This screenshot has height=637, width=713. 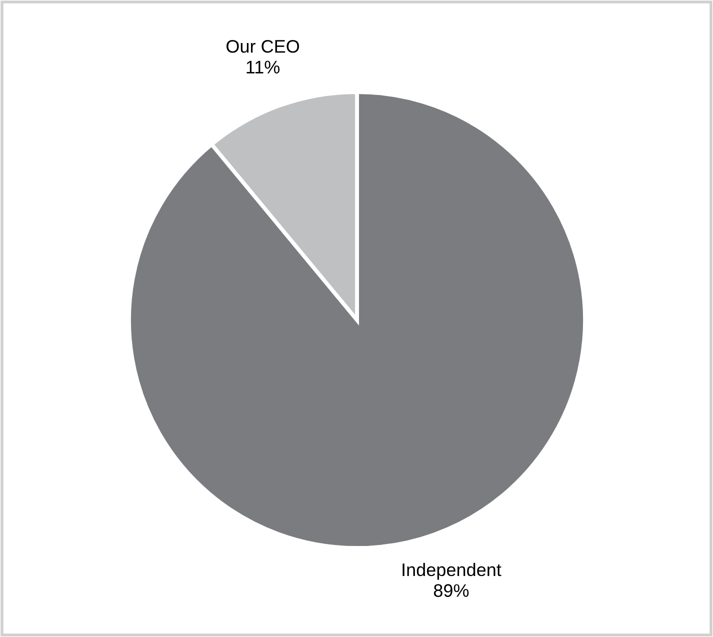 I want to click on data-label: 89%, so click(x=451, y=590).